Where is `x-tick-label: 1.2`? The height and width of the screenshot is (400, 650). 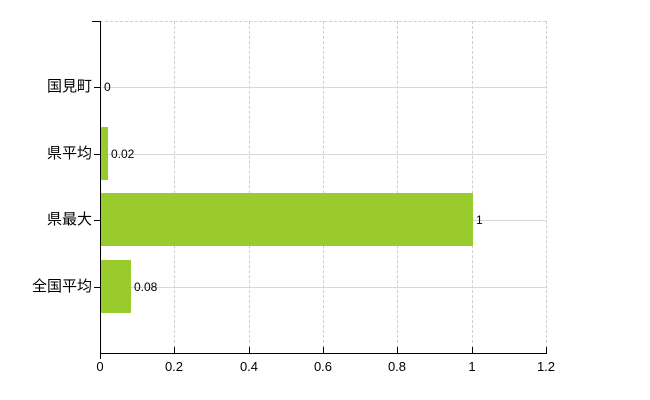 x-tick-label: 1.2 is located at coordinates (546, 366).